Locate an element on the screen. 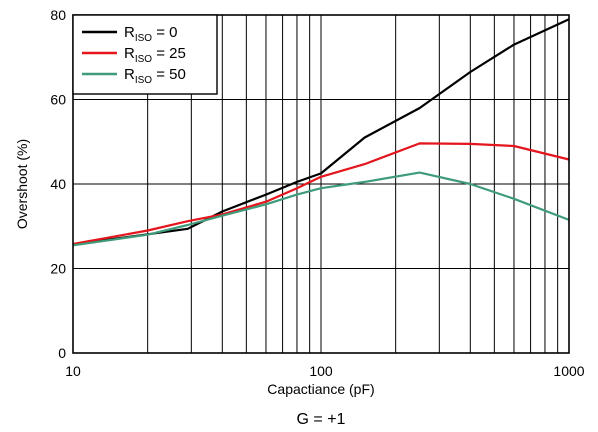 The image size is (598, 432). y-tick-label: 80 is located at coordinates (58, 15).